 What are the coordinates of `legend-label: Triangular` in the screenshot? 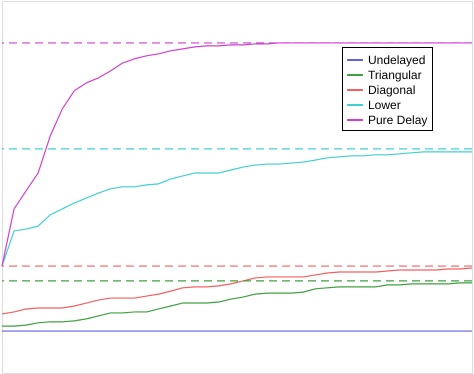 It's located at (395, 75).